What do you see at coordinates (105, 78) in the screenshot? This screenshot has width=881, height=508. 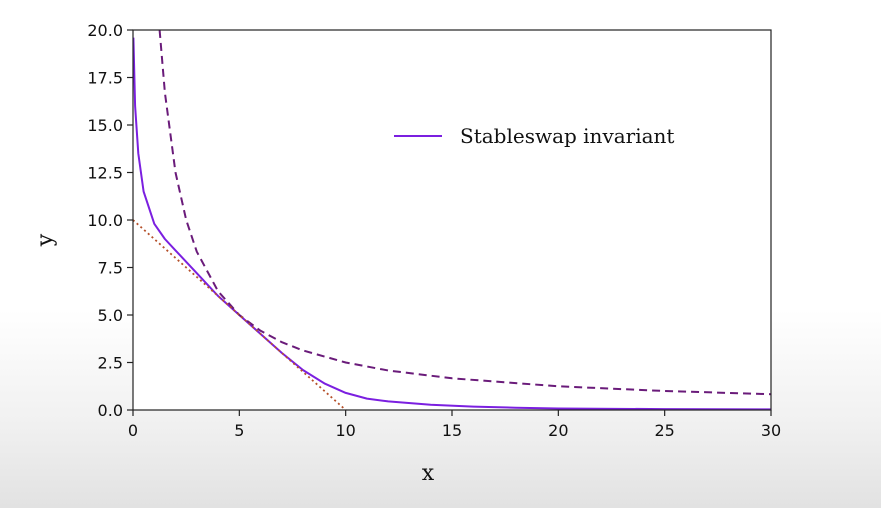 I see `y-tick-label: 17.5` at bounding box center [105, 78].